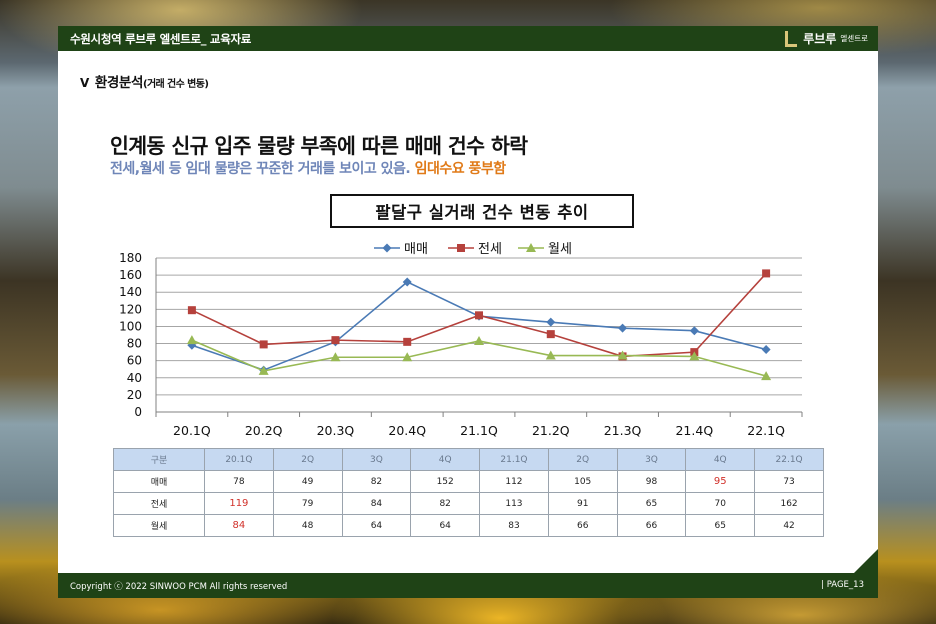  Describe the element at coordinates (138, 412) in the screenshot. I see `y-tick-label: 0` at that location.